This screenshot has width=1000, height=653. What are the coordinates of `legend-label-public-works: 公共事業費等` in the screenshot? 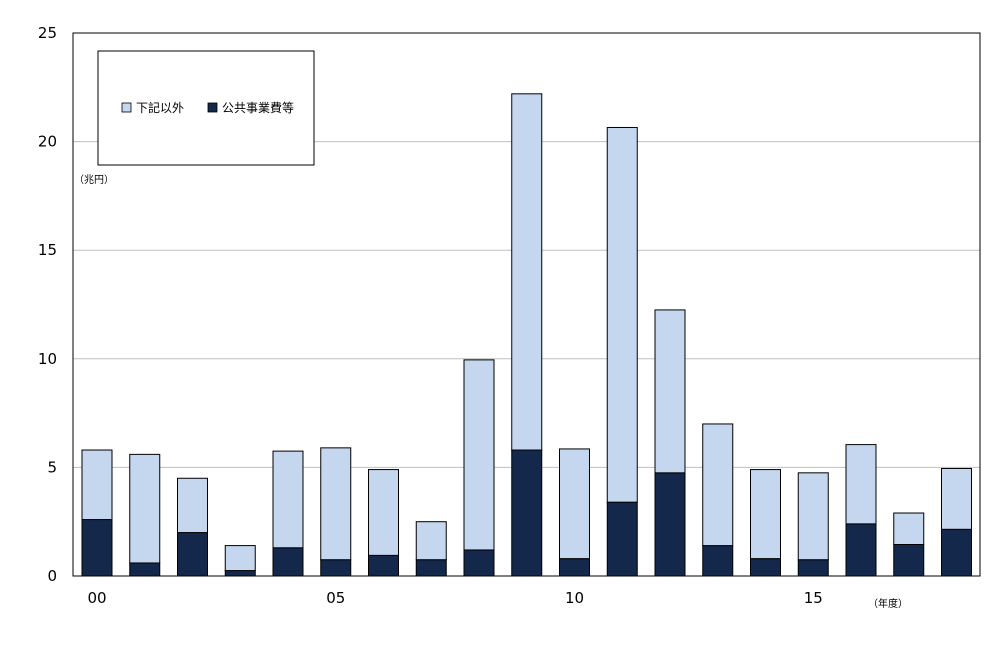 It's located at (258, 107).